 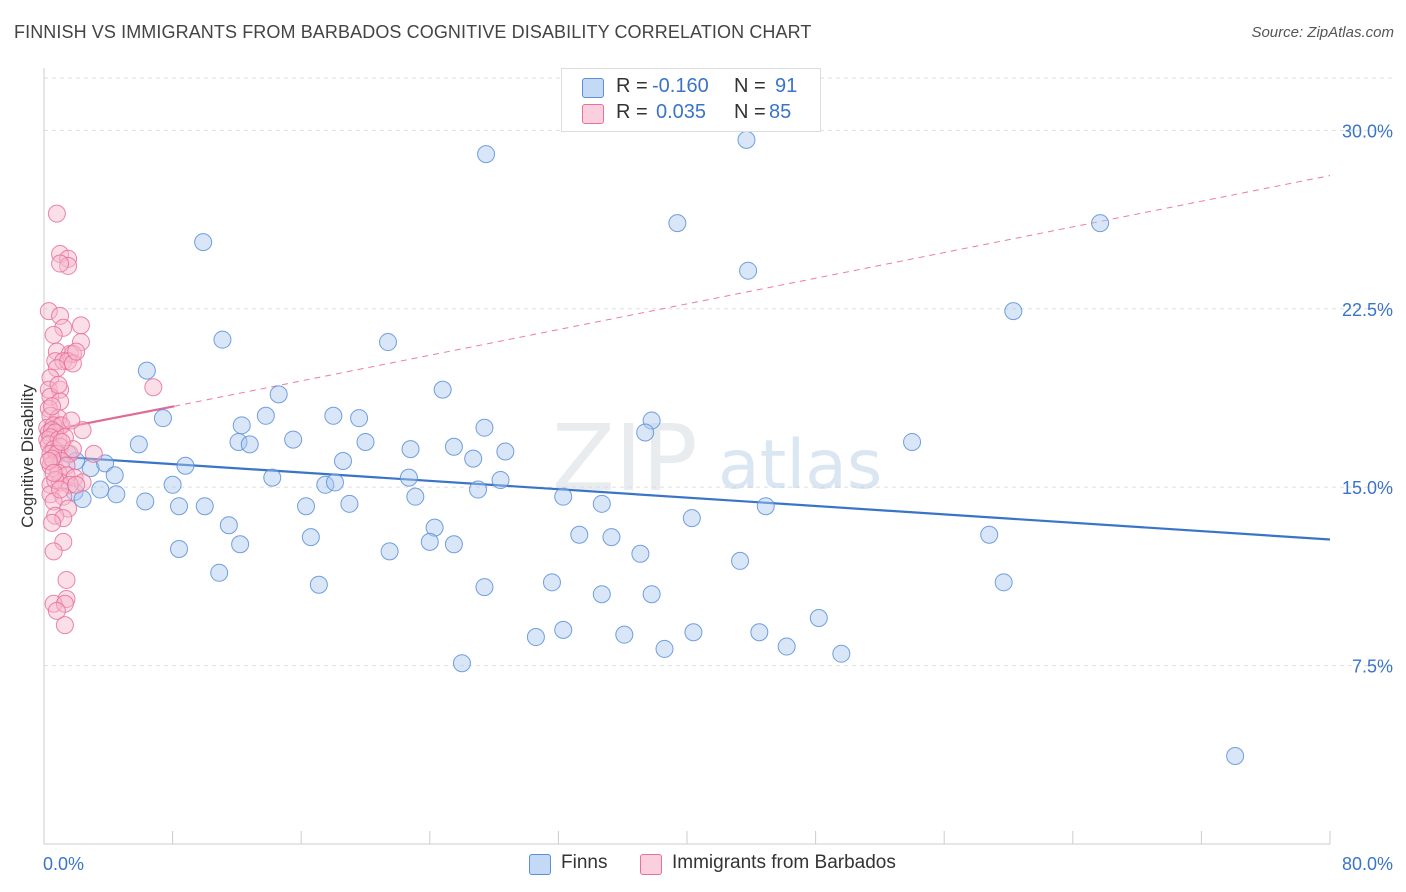 What do you see at coordinates (593, 88) in the screenshot?
I see `legend-swatch-finns` at bounding box center [593, 88].